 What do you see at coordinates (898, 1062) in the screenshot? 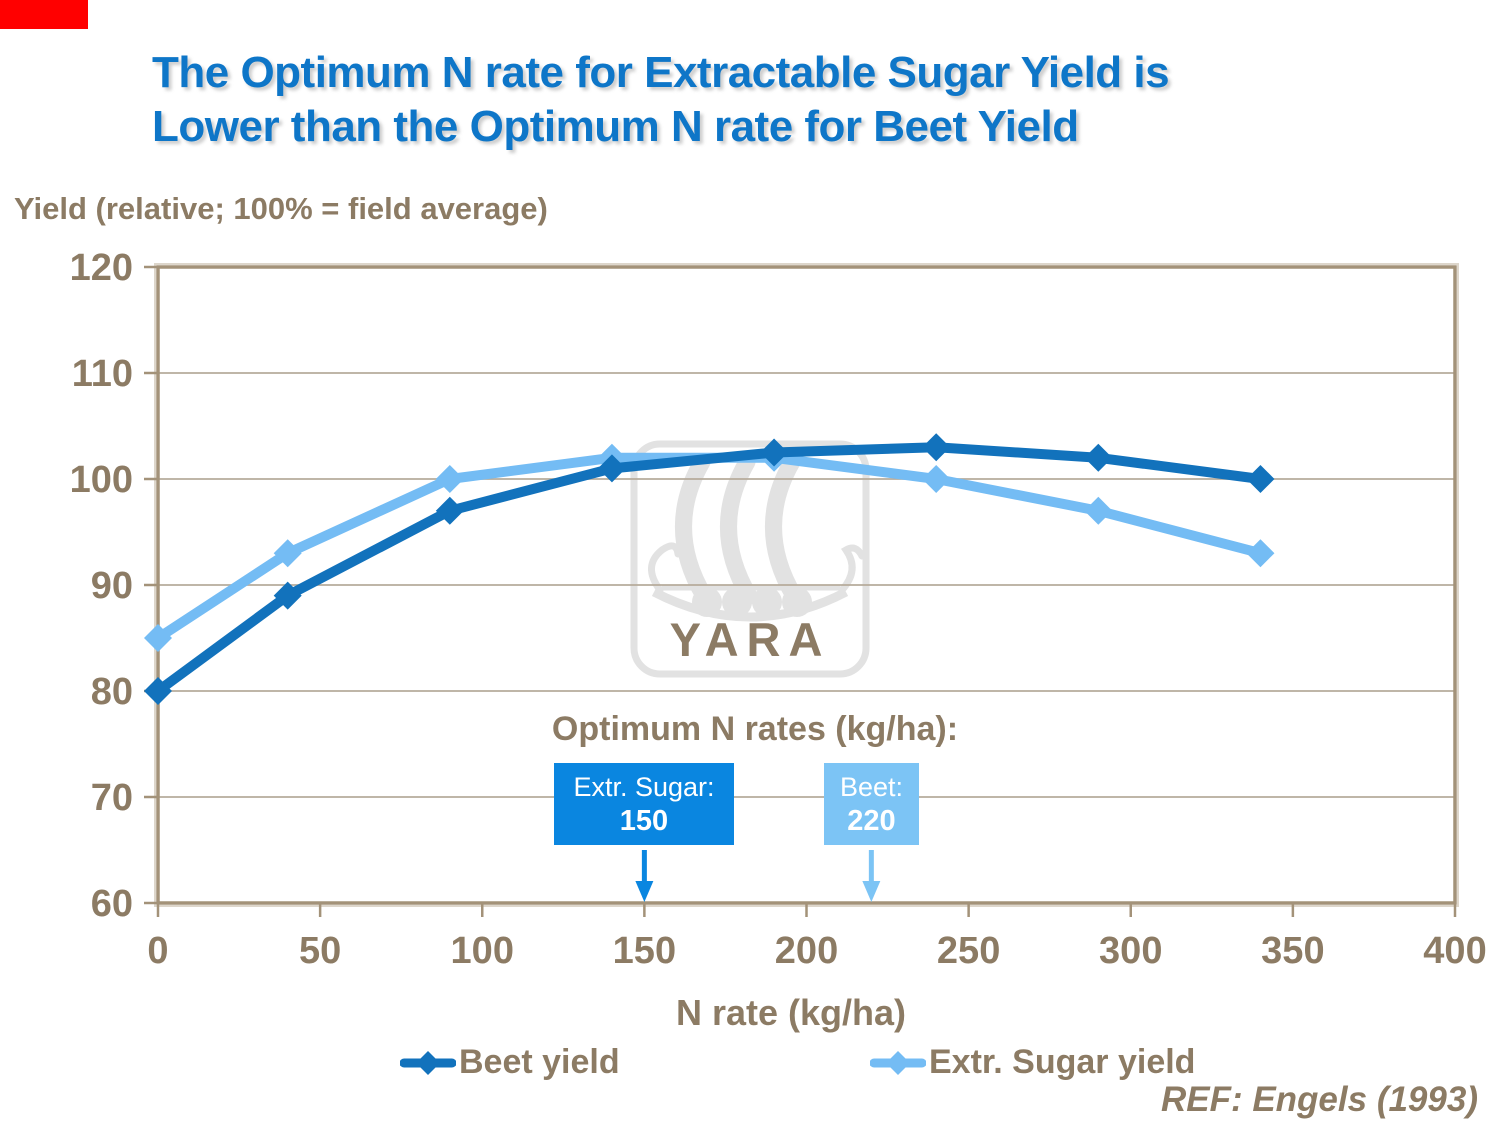
I see `legend-marker-sugar-icon` at bounding box center [898, 1062].